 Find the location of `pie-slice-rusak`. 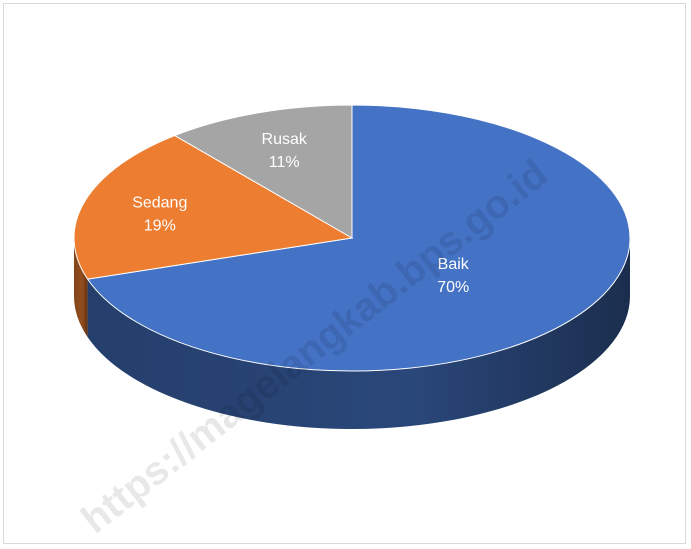

pie-slice-rusak is located at coordinates (263, 171).